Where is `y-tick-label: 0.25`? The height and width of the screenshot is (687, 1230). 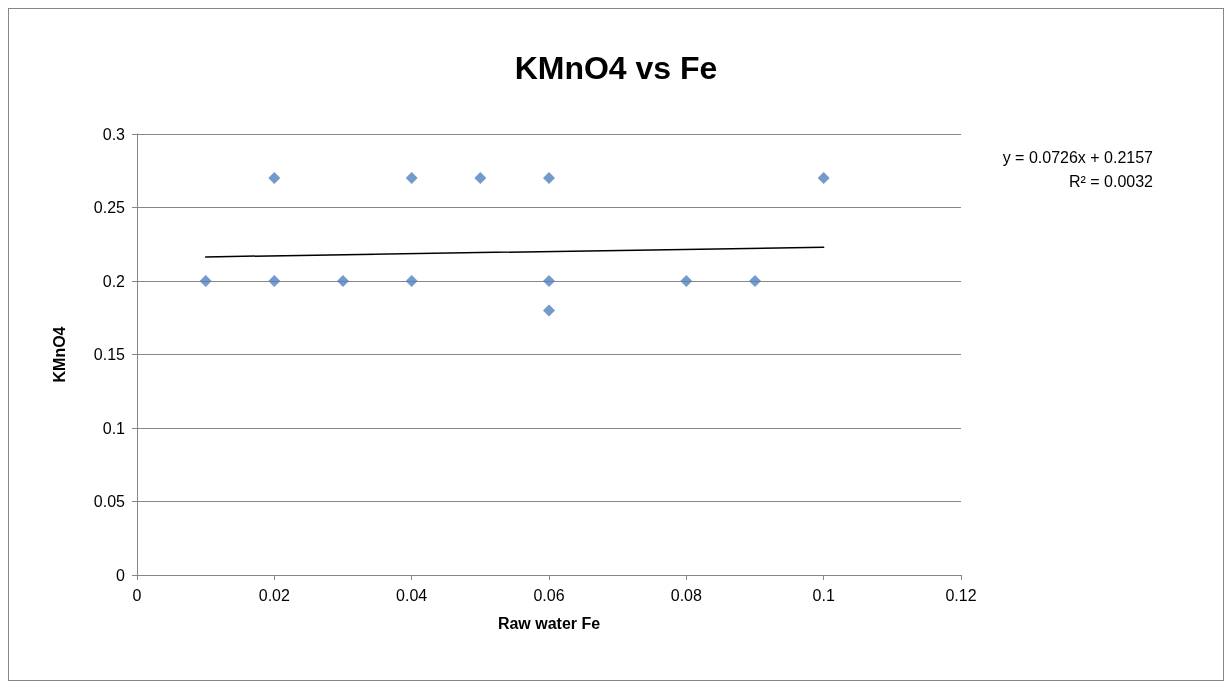 y-tick-label: 0.25 is located at coordinates (109, 207).